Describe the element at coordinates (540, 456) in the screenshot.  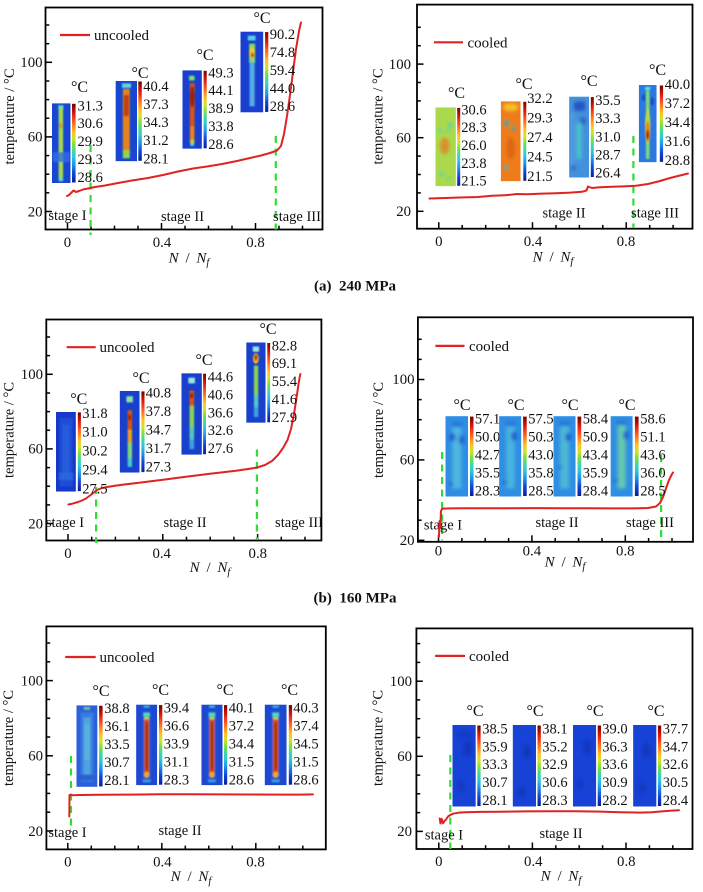
I see `svg-text: 43.0` at that location.